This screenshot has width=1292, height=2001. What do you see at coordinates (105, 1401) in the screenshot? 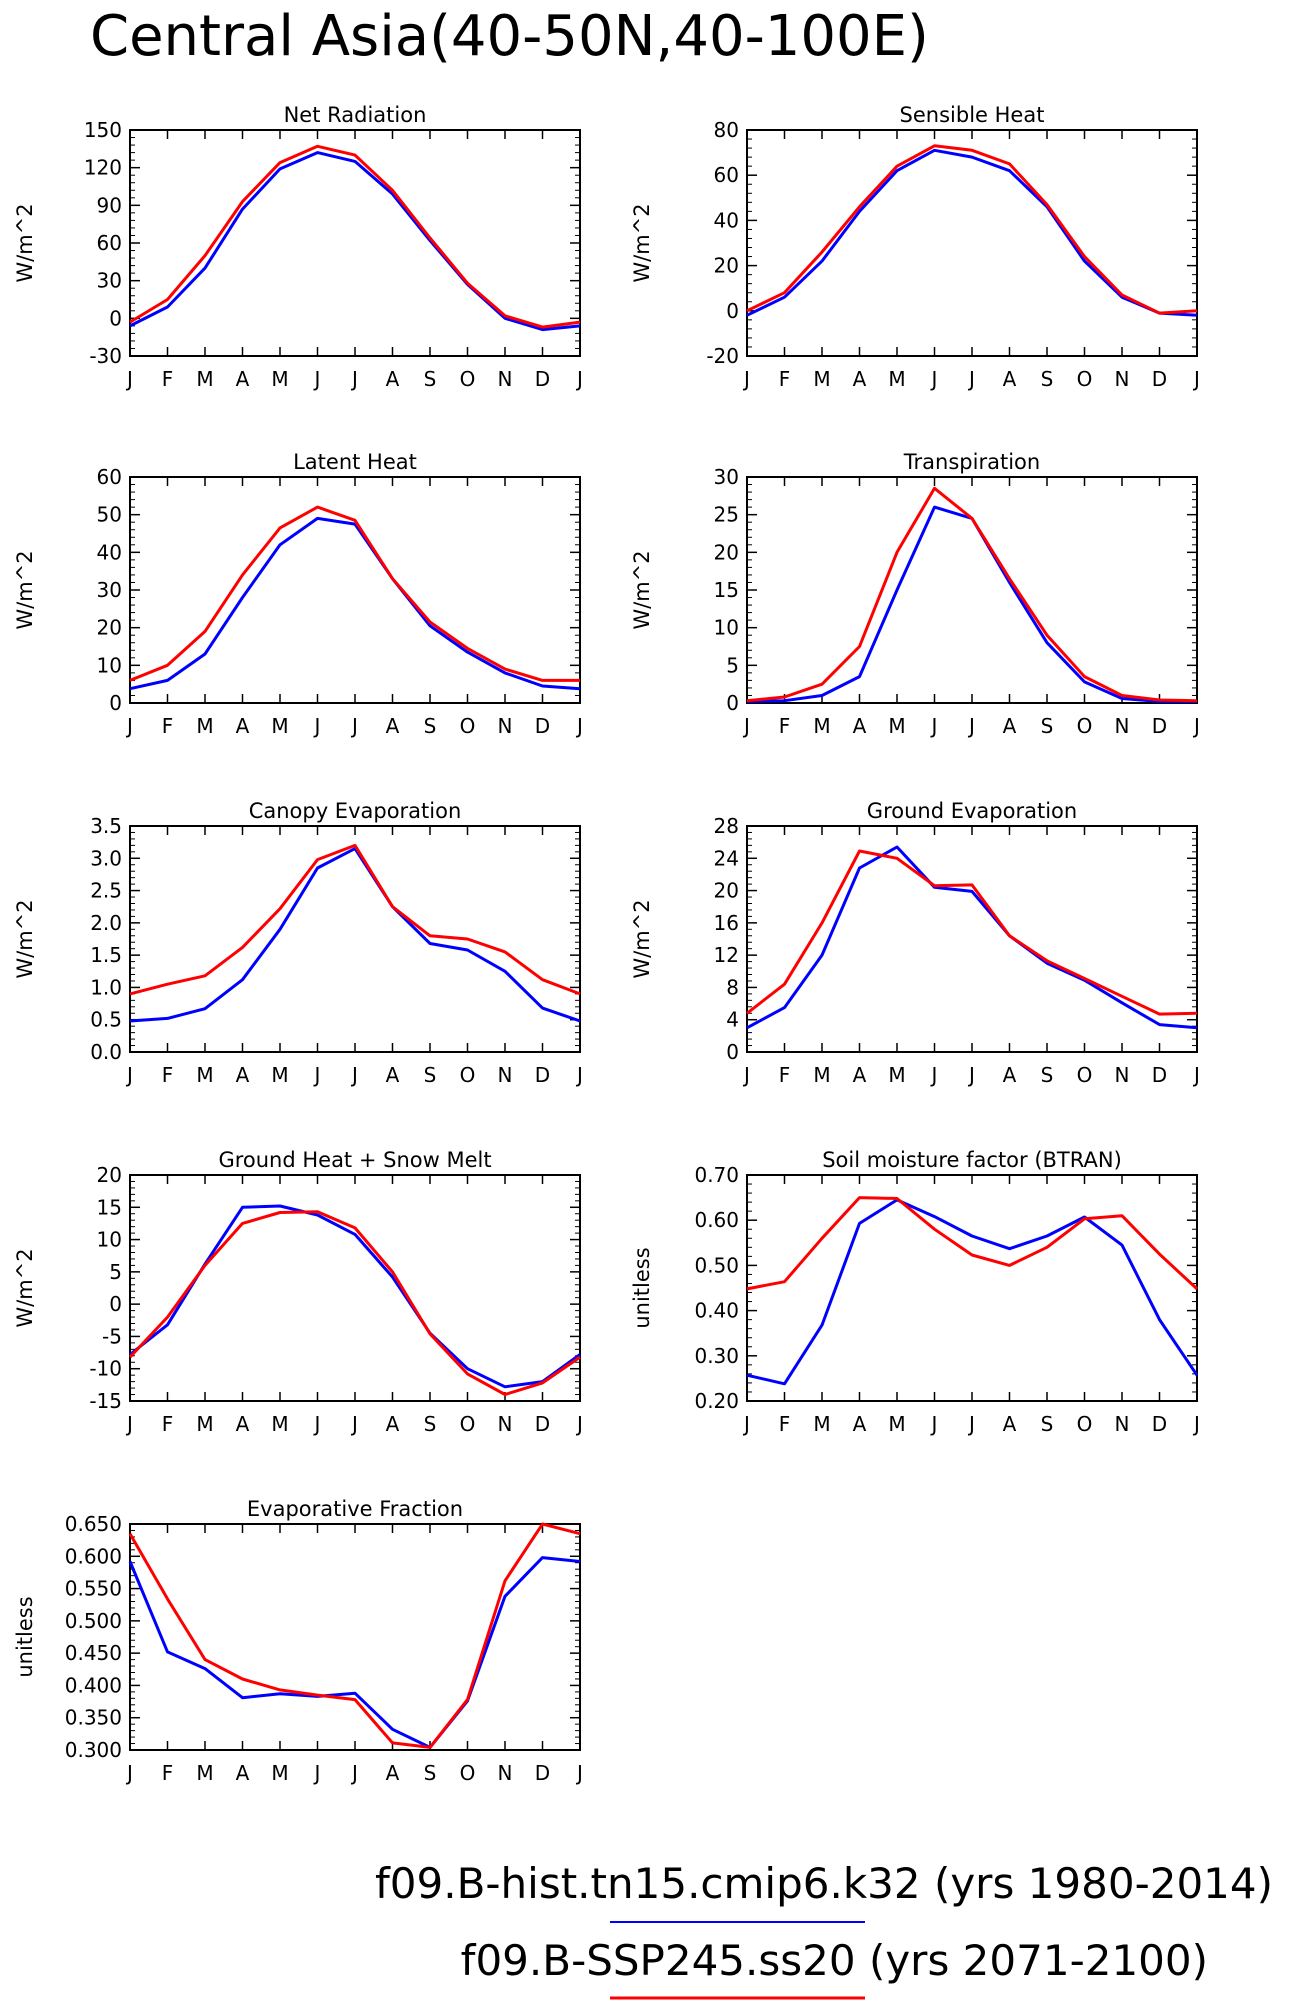
I see `y-tick-label: -15` at bounding box center [105, 1401].